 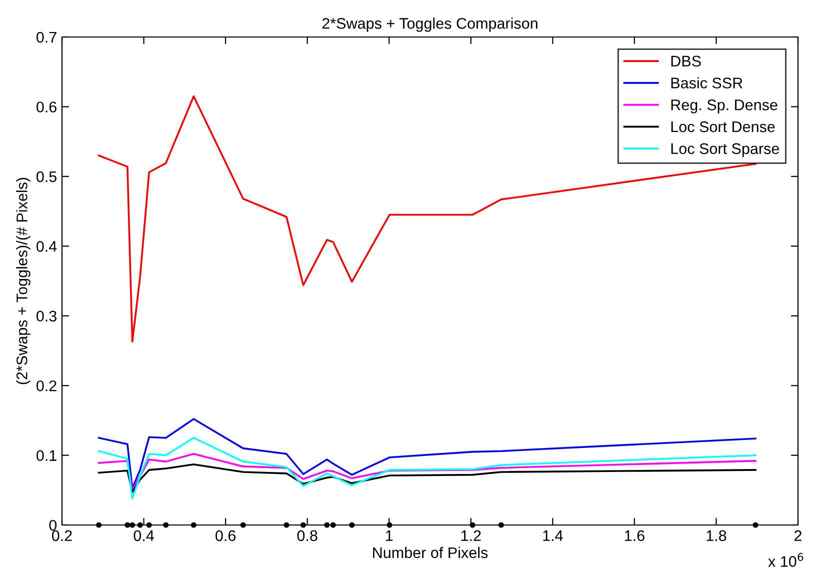 I want to click on legend-label: Basic SSR, so click(x=706, y=82).